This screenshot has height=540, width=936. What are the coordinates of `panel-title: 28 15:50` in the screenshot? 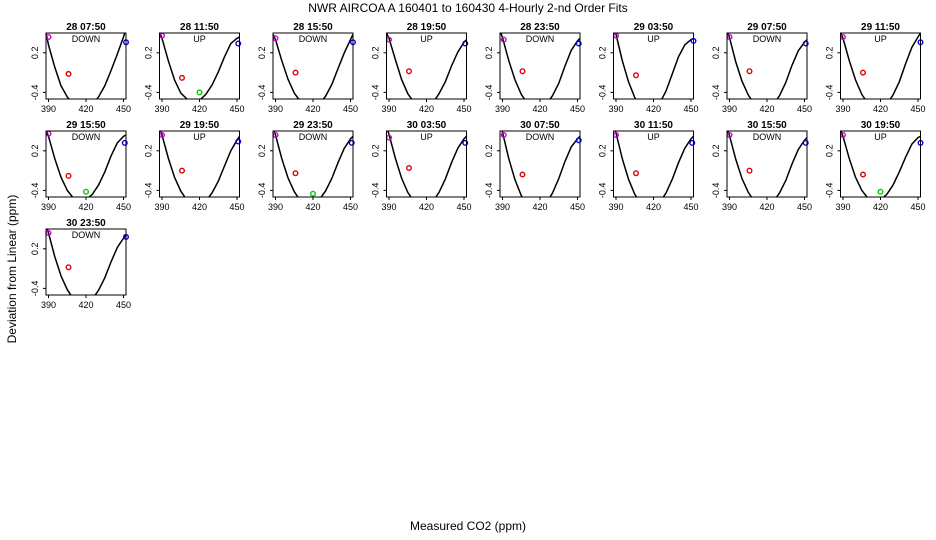 It's located at (313, 27).